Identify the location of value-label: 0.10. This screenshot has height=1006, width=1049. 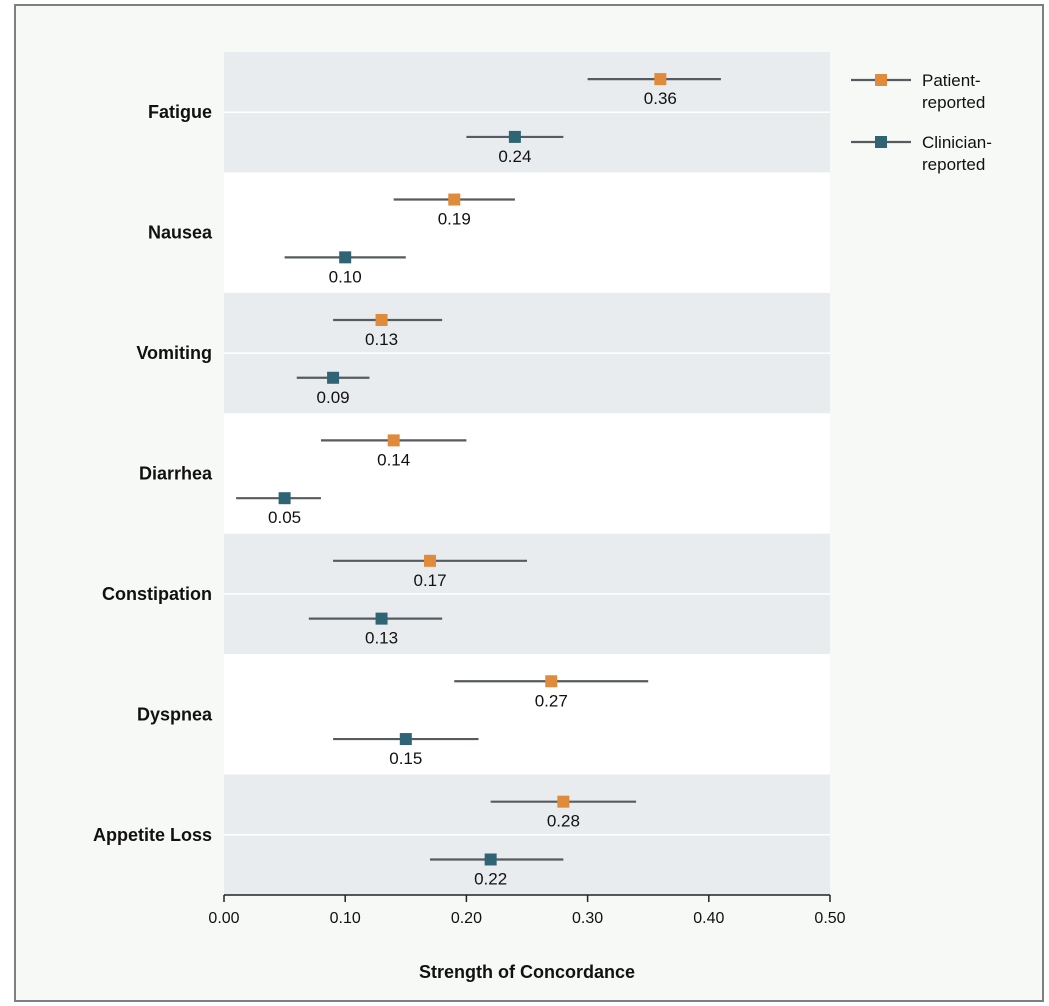
(345, 276).